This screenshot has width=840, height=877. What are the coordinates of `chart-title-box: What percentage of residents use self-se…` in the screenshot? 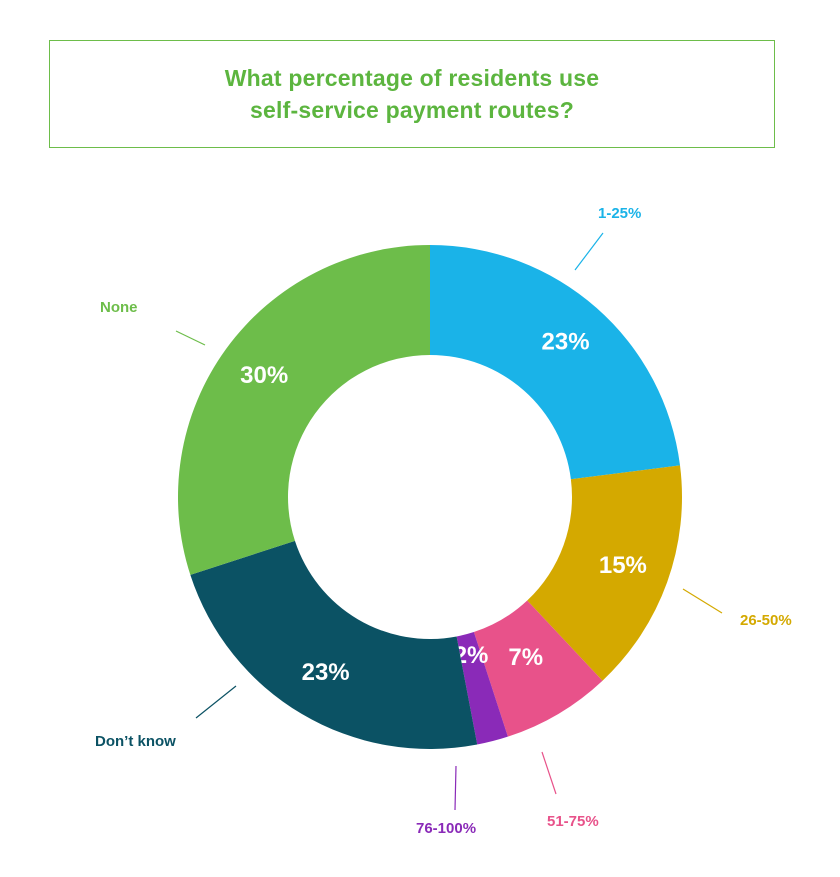 It's located at (412, 94).